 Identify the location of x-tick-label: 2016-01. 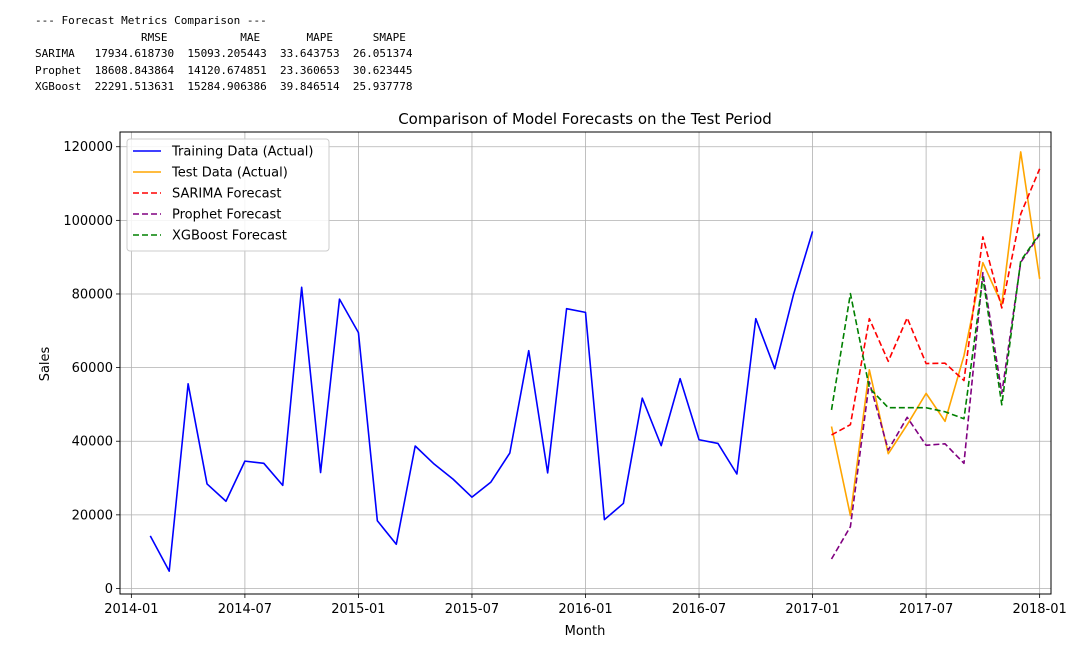
(585, 609).